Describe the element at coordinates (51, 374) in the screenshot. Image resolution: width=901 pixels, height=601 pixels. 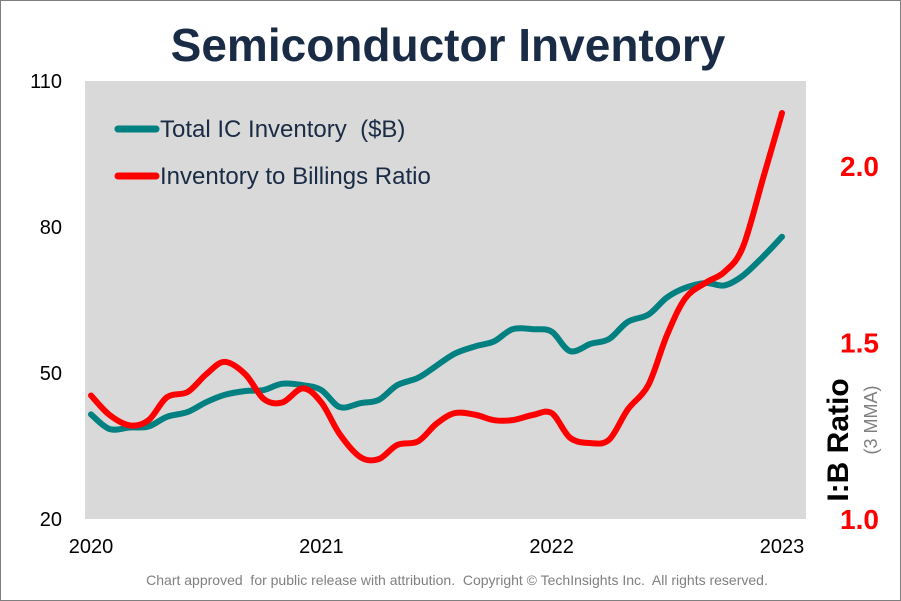
I see `left-tick-label: 50` at that location.